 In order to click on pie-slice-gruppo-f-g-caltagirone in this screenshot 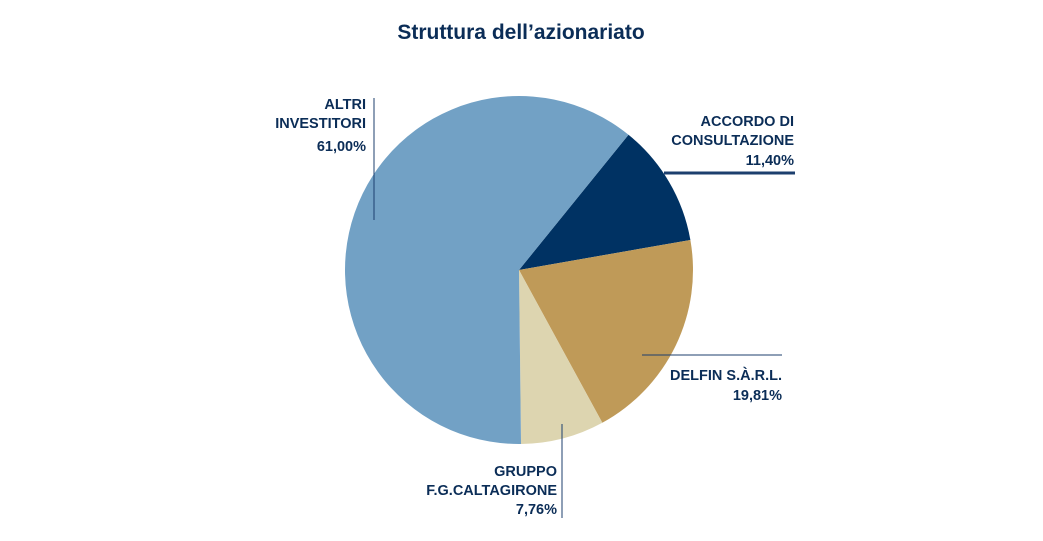, I will do `click(561, 357)`.